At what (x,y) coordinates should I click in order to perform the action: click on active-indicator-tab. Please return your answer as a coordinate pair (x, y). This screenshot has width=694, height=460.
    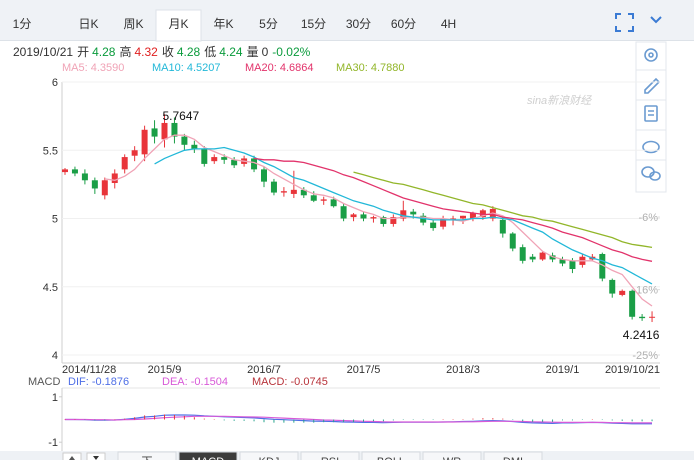
    Looking at the image, I should click on (208, 455).